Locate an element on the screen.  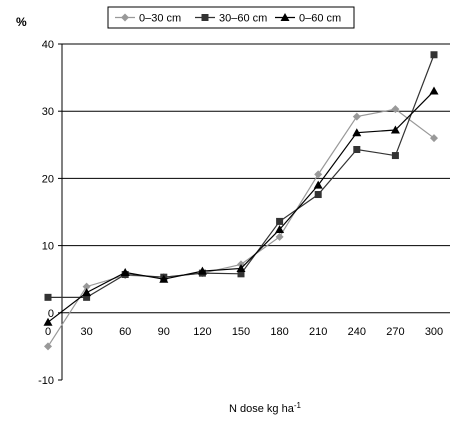
x-tick-labels: 0 30 60 90 120 150 180 210 240 270 300 is located at coordinates (244, 332).